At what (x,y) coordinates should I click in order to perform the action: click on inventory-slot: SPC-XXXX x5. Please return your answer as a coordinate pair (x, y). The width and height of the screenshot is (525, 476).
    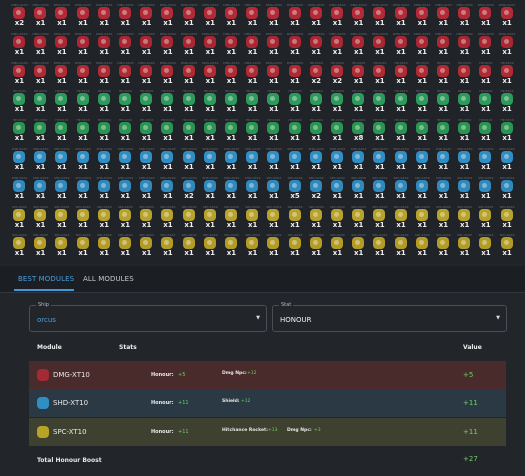
    Looking at the image, I should click on (295, 188).